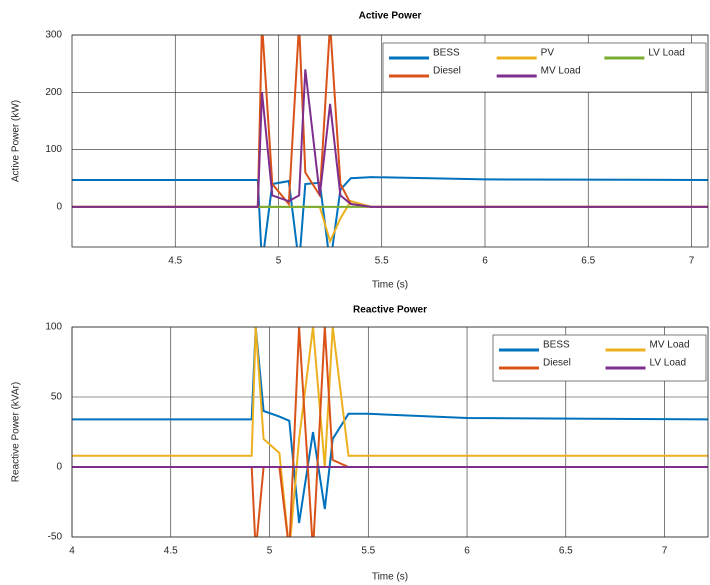 The image size is (710, 585). I want to click on y-tick-label: -50, so click(55, 537).